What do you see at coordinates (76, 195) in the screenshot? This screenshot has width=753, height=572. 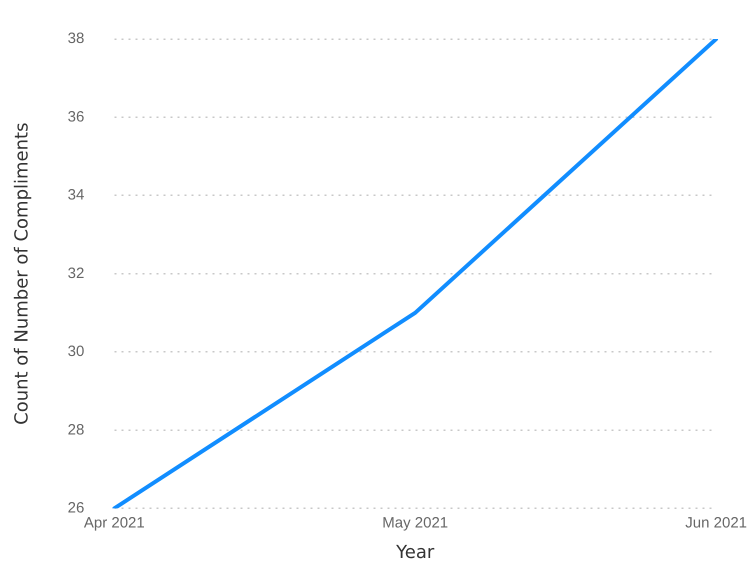 I see `y-tick-label: 34` at bounding box center [76, 195].